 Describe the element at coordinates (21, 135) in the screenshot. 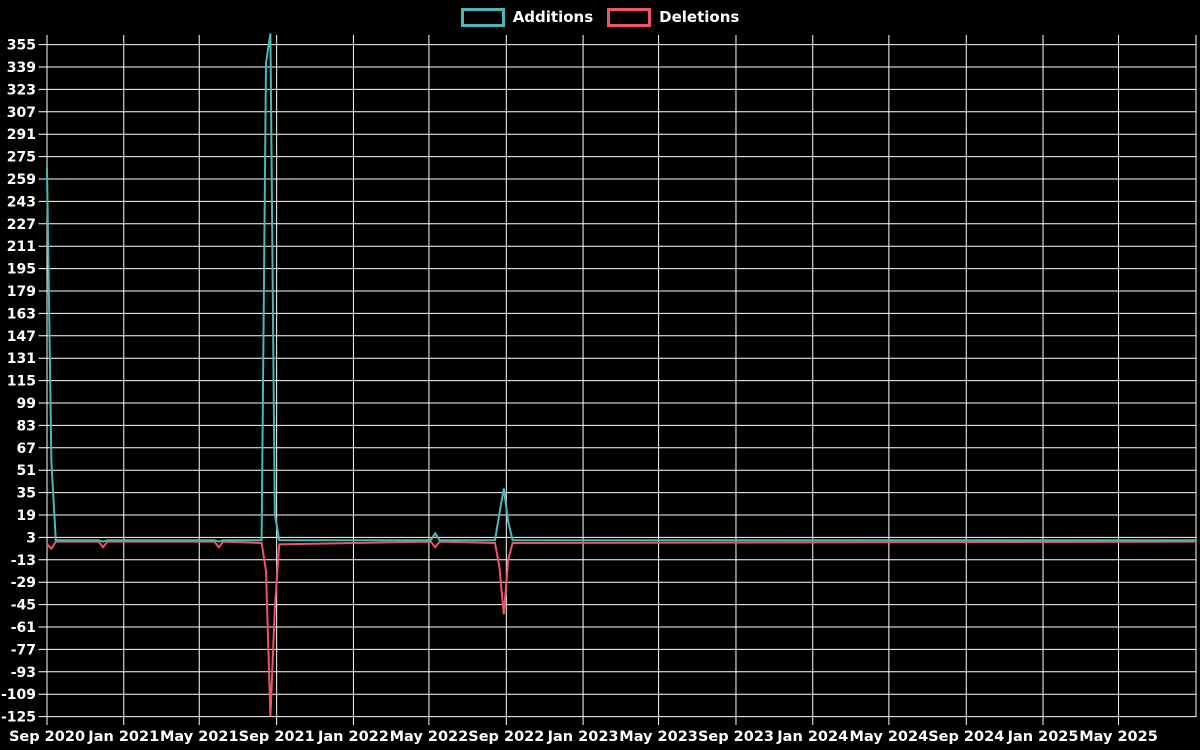

I see `y-axis-tick-label: 291` at that location.